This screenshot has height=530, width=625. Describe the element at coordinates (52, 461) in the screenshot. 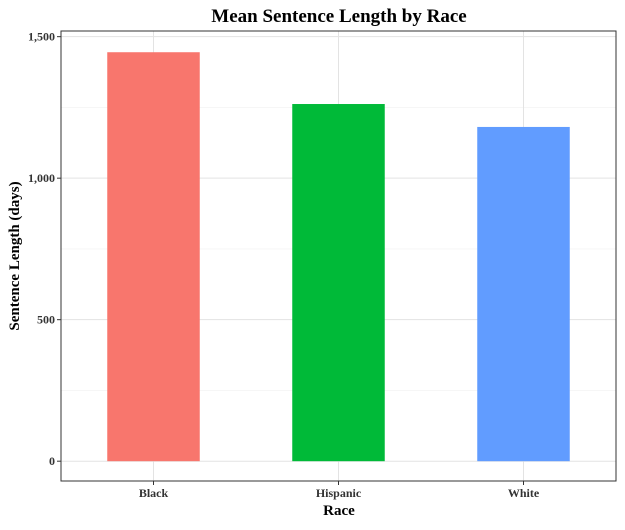

I see `y-tick-label: 0` at that location.